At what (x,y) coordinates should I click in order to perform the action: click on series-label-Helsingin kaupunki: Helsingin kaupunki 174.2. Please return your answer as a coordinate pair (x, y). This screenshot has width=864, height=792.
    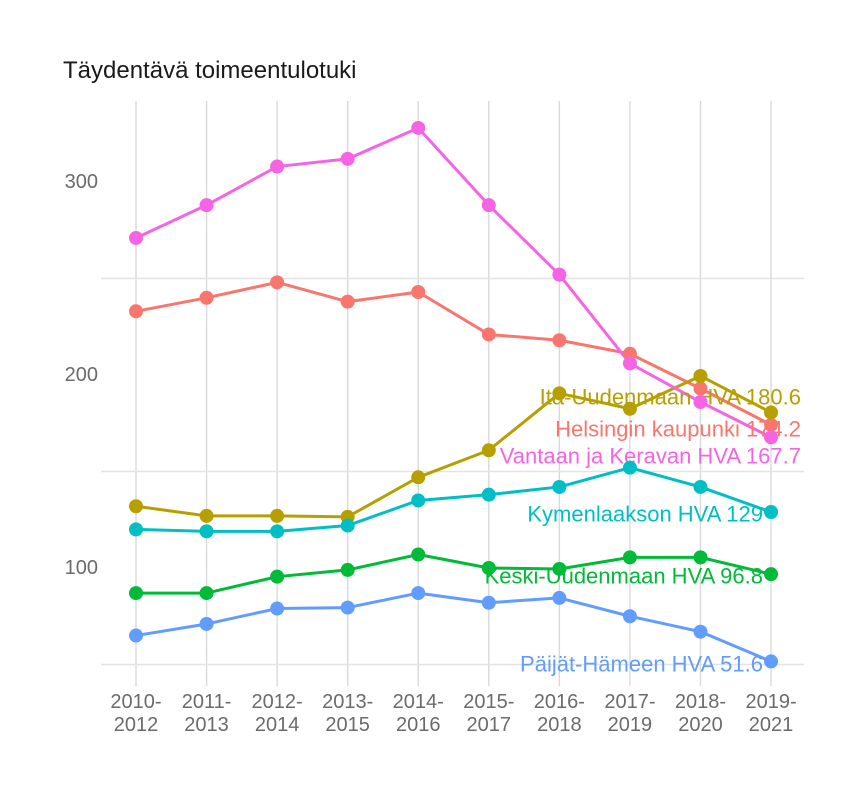
    Looking at the image, I should click on (678, 429).